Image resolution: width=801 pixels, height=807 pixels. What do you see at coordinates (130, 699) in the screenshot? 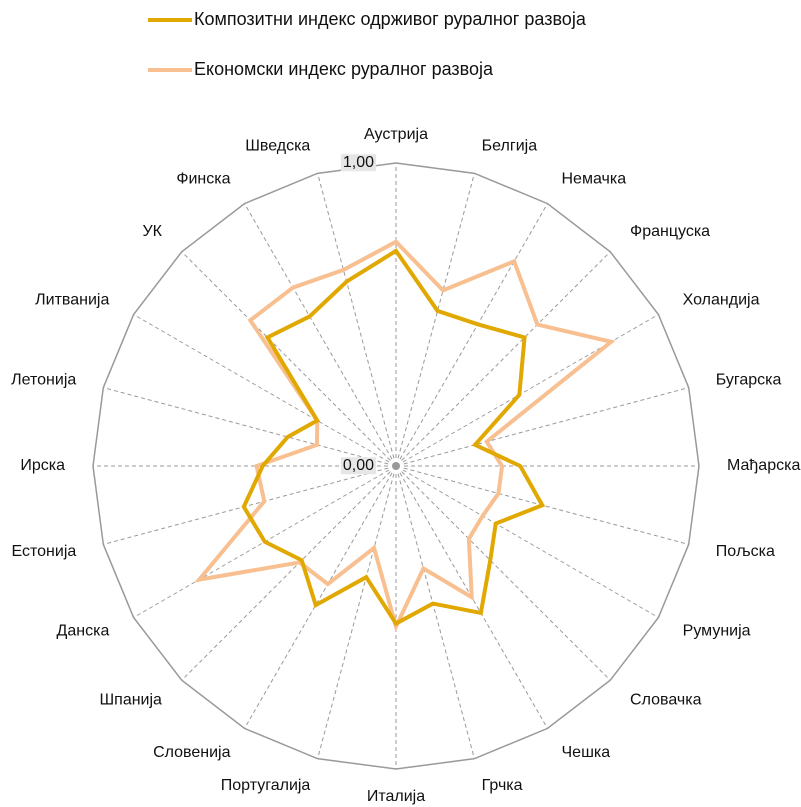
I see `category-label: Шпанија` at bounding box center [130, 699].